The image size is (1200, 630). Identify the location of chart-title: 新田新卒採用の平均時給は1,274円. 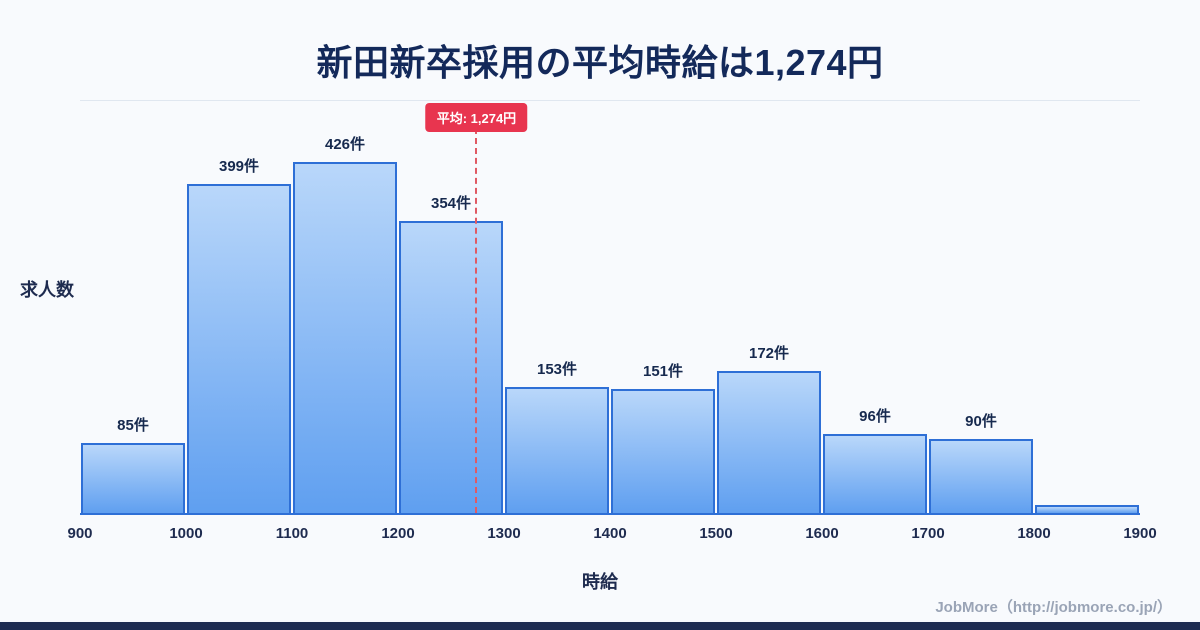
(600, 62).